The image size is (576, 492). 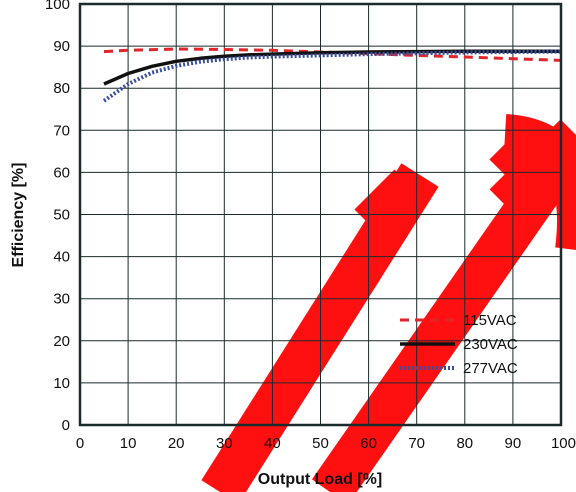 I want to click on legend-label-277VAC: 277VAC, so click(x=490, y=368).